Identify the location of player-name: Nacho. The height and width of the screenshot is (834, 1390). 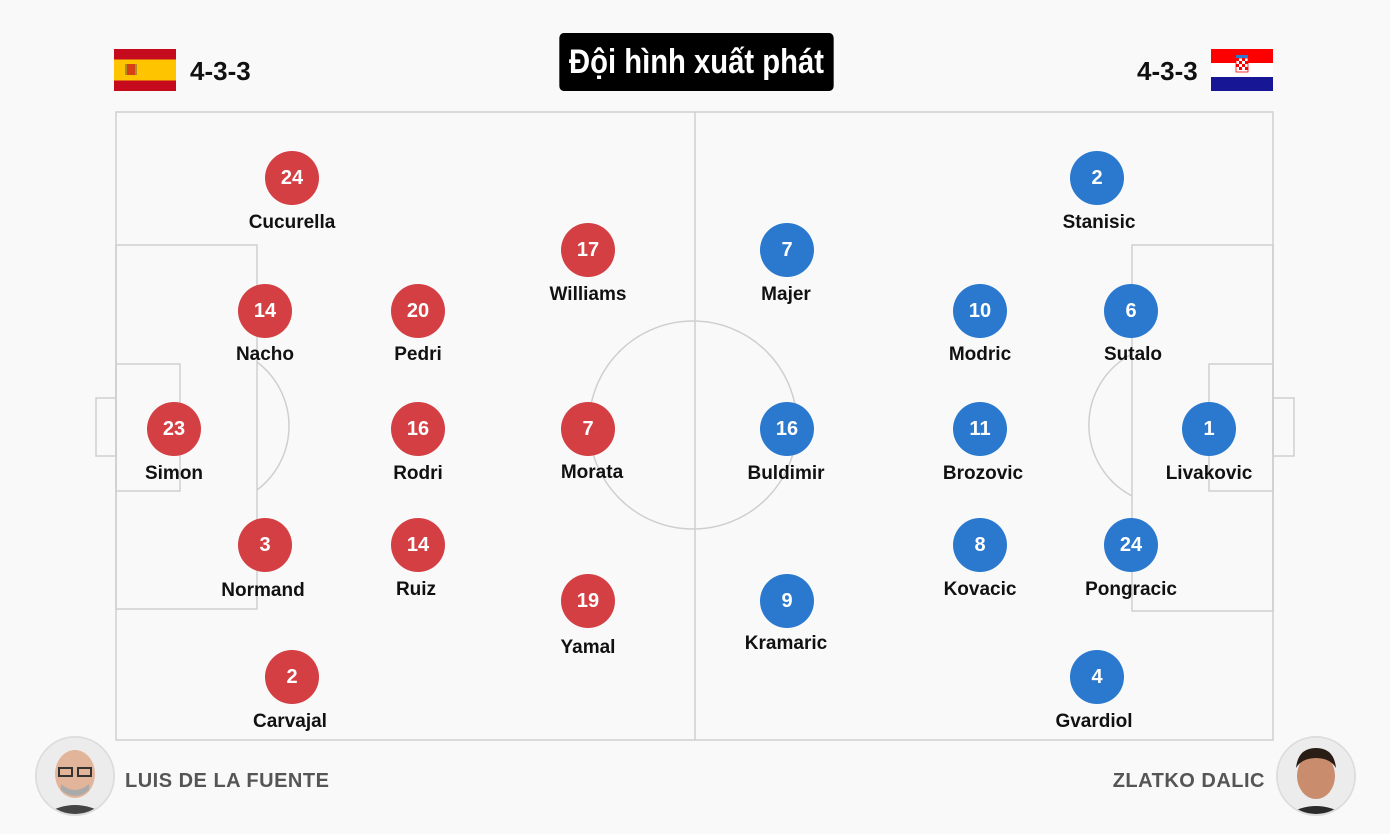
(265, 354).